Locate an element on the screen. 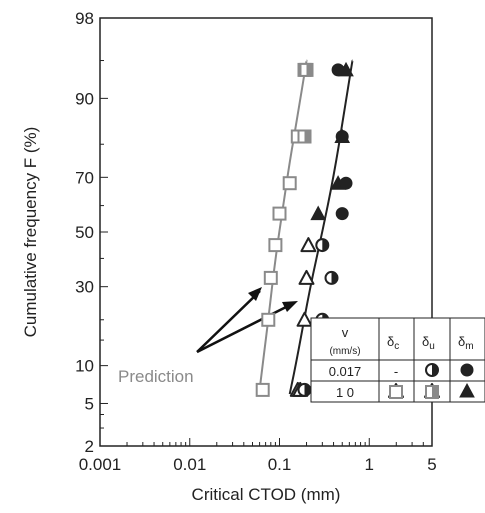  y-tick-label: 50 is located at coordinates (84, 232).